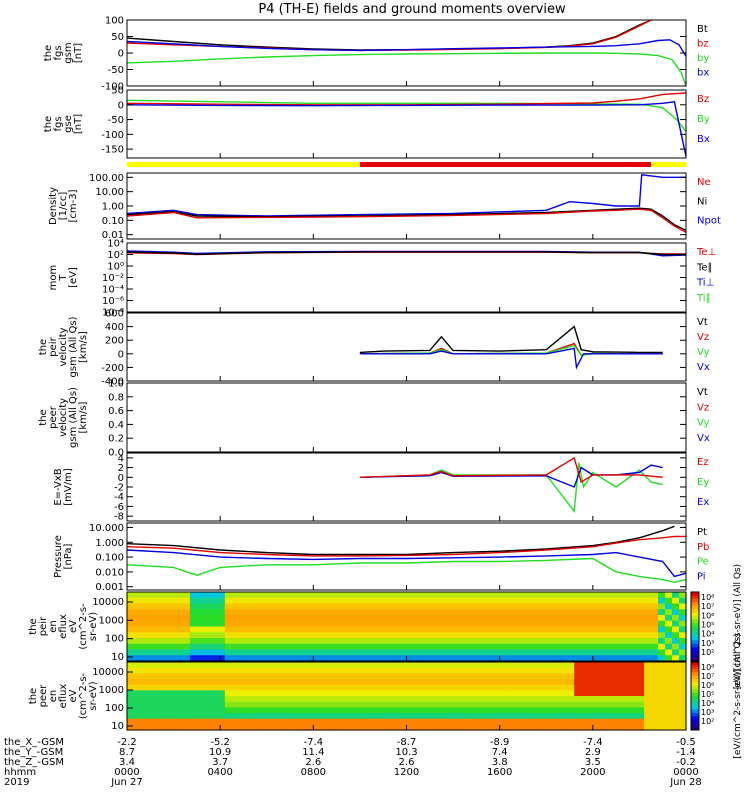 This screenshot has height=800, width=750. What do you see at coordinates (33, 752) in the screenshot?
I see `xaxis-row-label: the_Y_-GSM` at bounding box center [33, 752].